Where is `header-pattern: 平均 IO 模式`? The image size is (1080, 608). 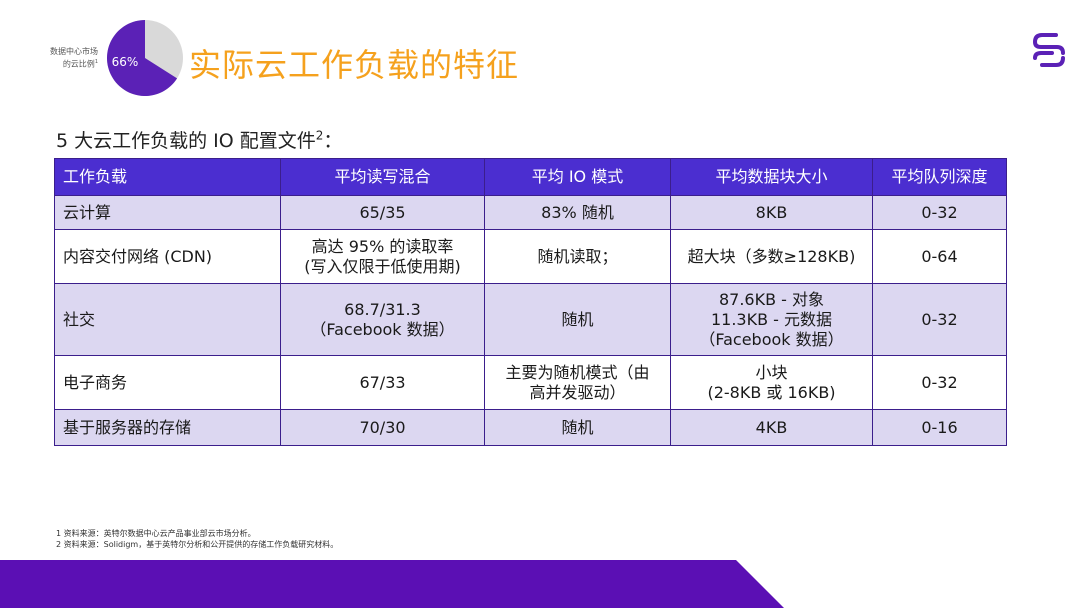
header-pattern: 平均 IO 模式 is located at coordinates (577, 177).